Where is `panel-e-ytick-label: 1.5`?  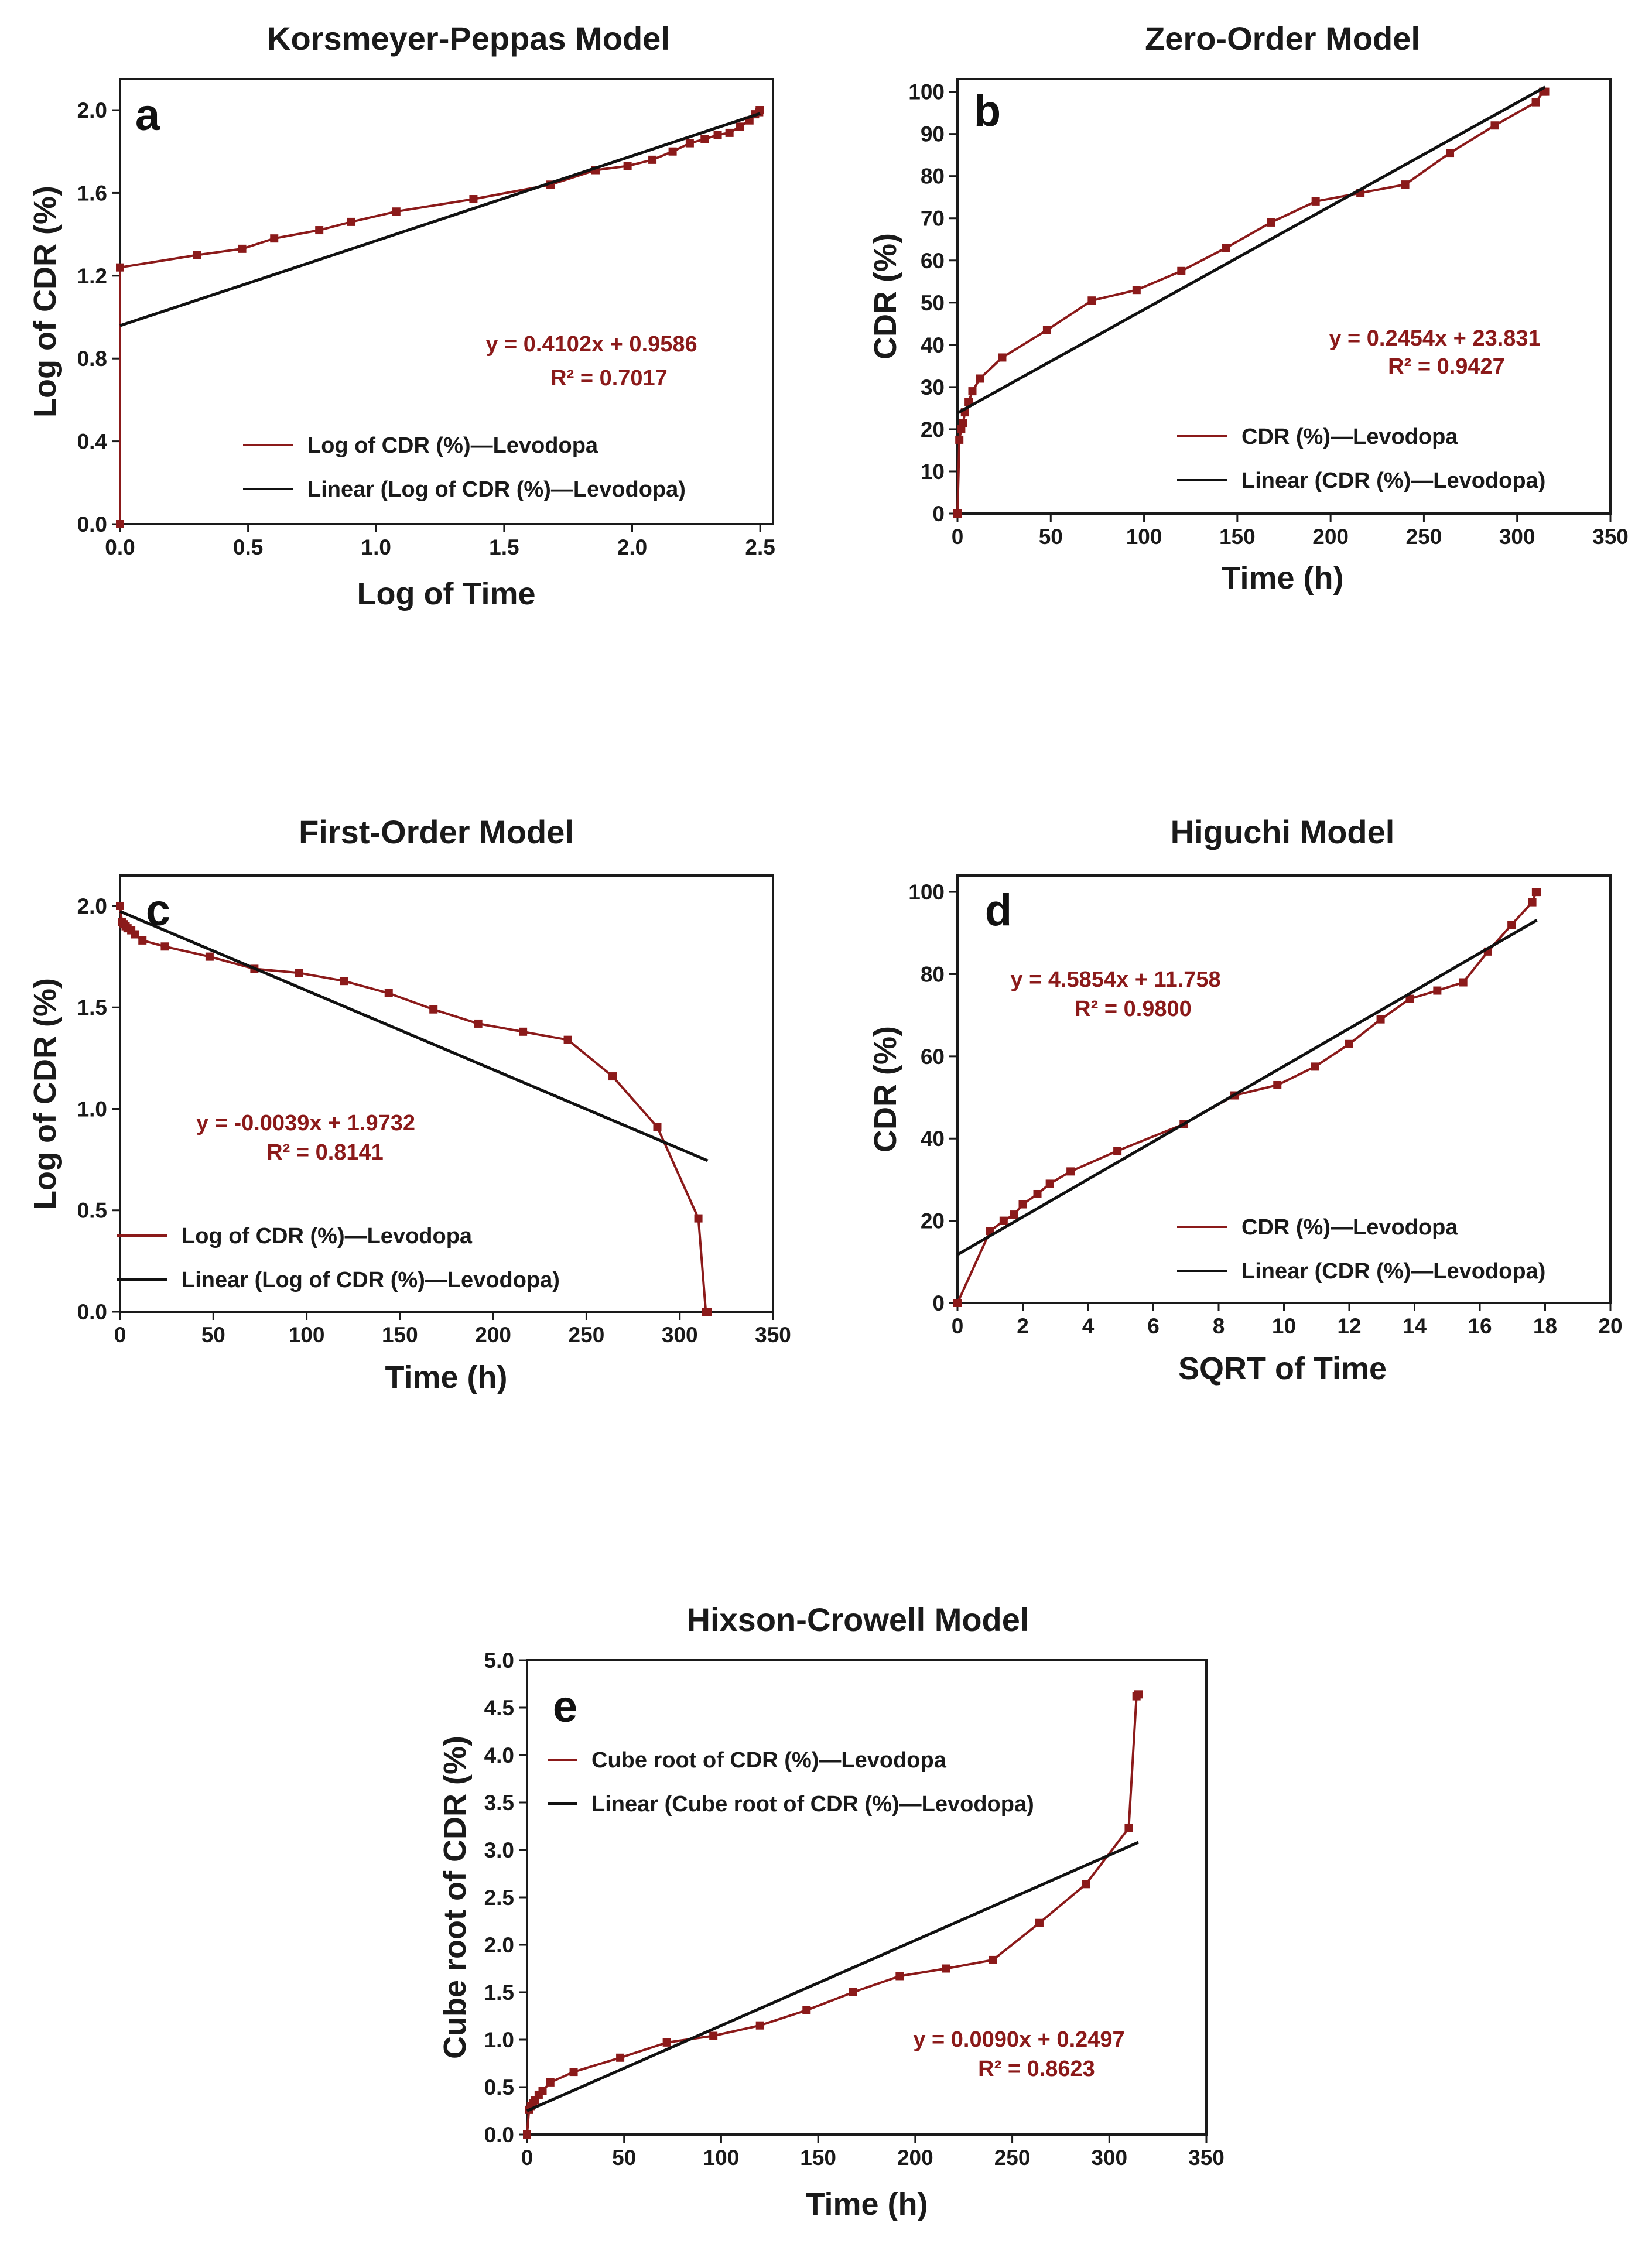 panel-e-ytick-label: 1.5 is located at coordinates (499, 1993).